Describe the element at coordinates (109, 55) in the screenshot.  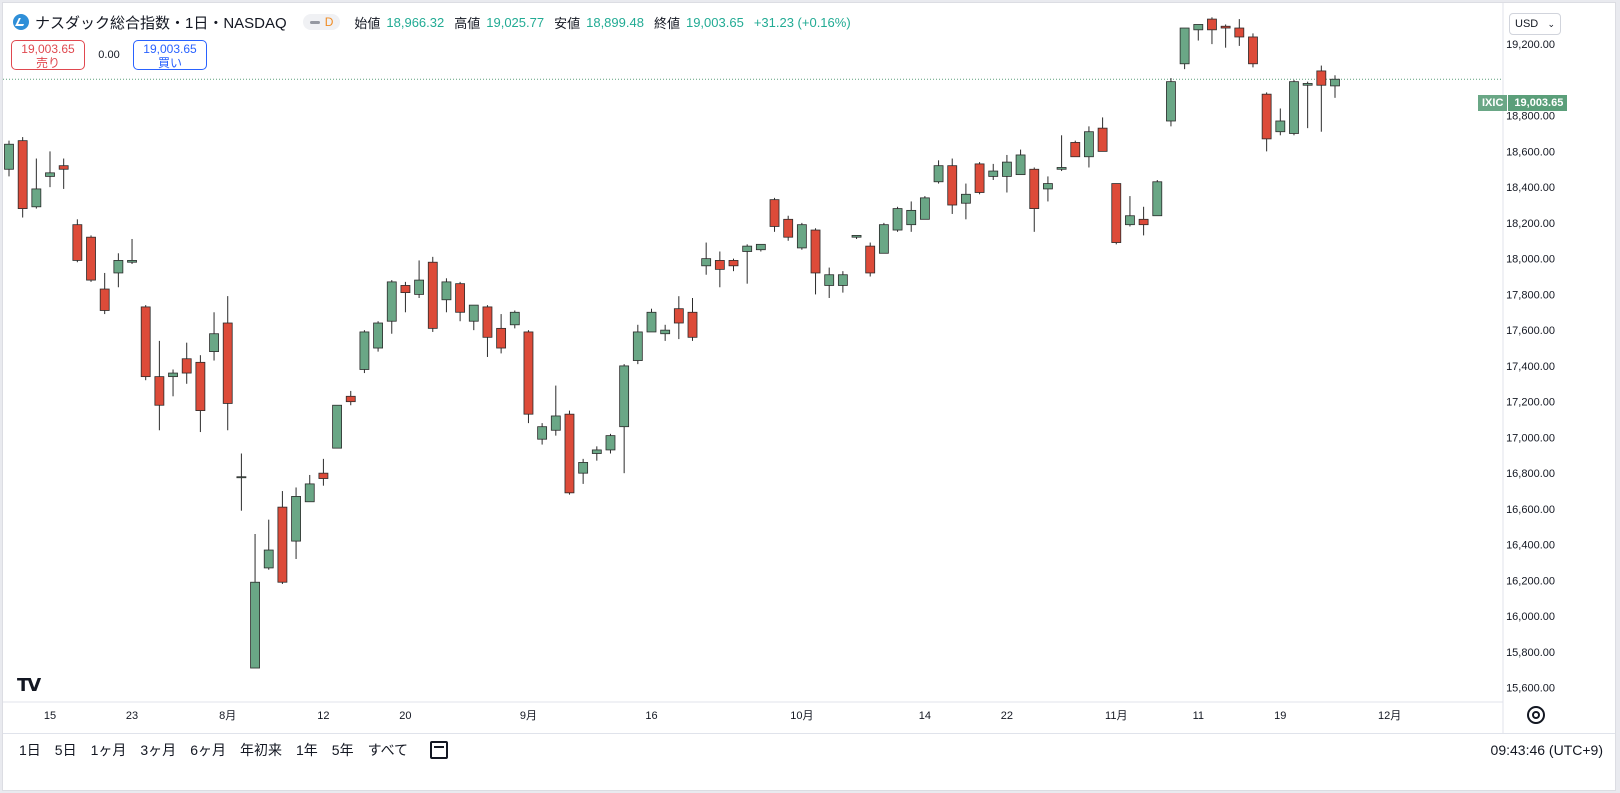
I see `trade-buttons: 19,003.65 売り 0.00 19,003.65 買い` at that location.